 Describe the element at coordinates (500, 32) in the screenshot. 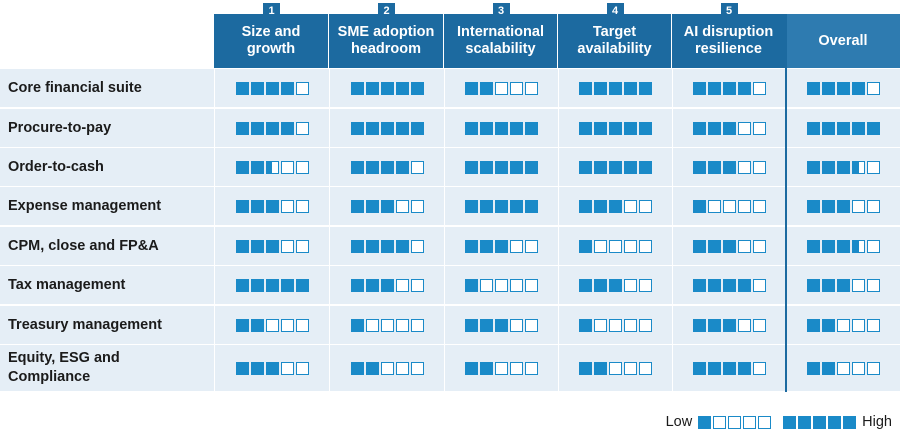

I see `column-header-line: International` at that location.